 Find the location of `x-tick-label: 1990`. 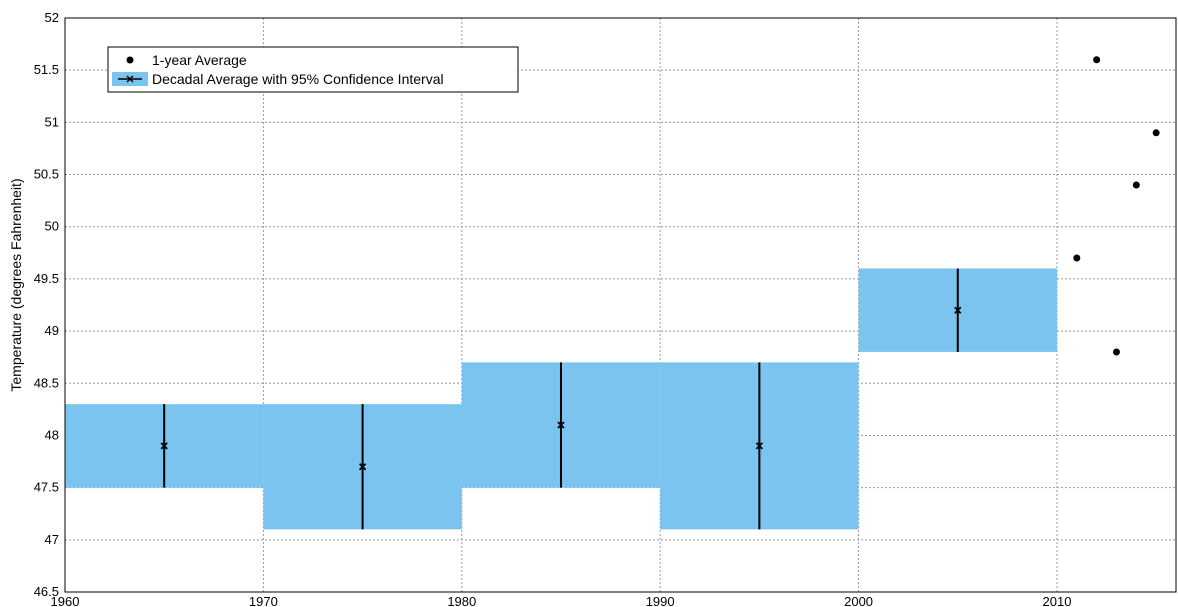

x-tick-label: 1990 is located at coordinates (660, 600).